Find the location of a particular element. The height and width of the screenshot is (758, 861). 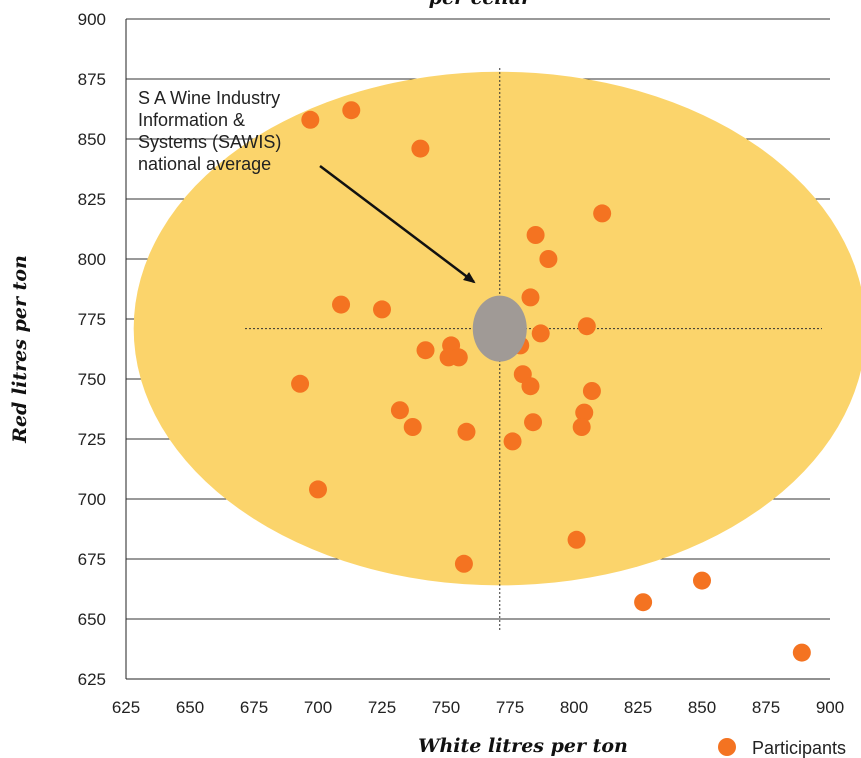

x-tick-labels: 625 650 675 700 725 750 775 800 825 850 875 900 is located at coordinates (478, 707).